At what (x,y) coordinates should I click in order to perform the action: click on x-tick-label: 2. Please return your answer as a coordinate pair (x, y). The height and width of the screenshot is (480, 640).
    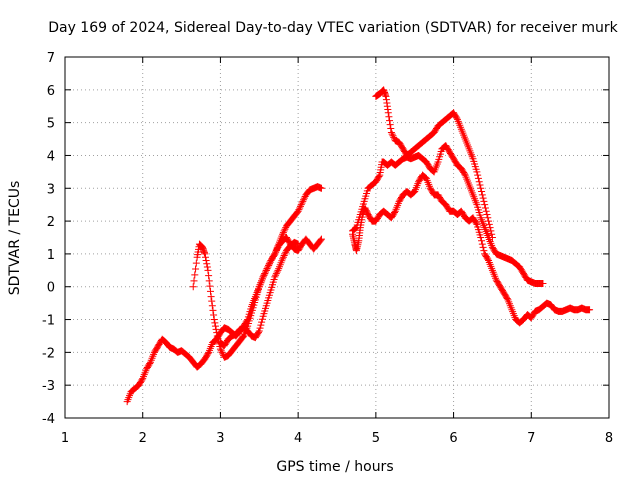
    Looking at the image, I should click on (143, 438).